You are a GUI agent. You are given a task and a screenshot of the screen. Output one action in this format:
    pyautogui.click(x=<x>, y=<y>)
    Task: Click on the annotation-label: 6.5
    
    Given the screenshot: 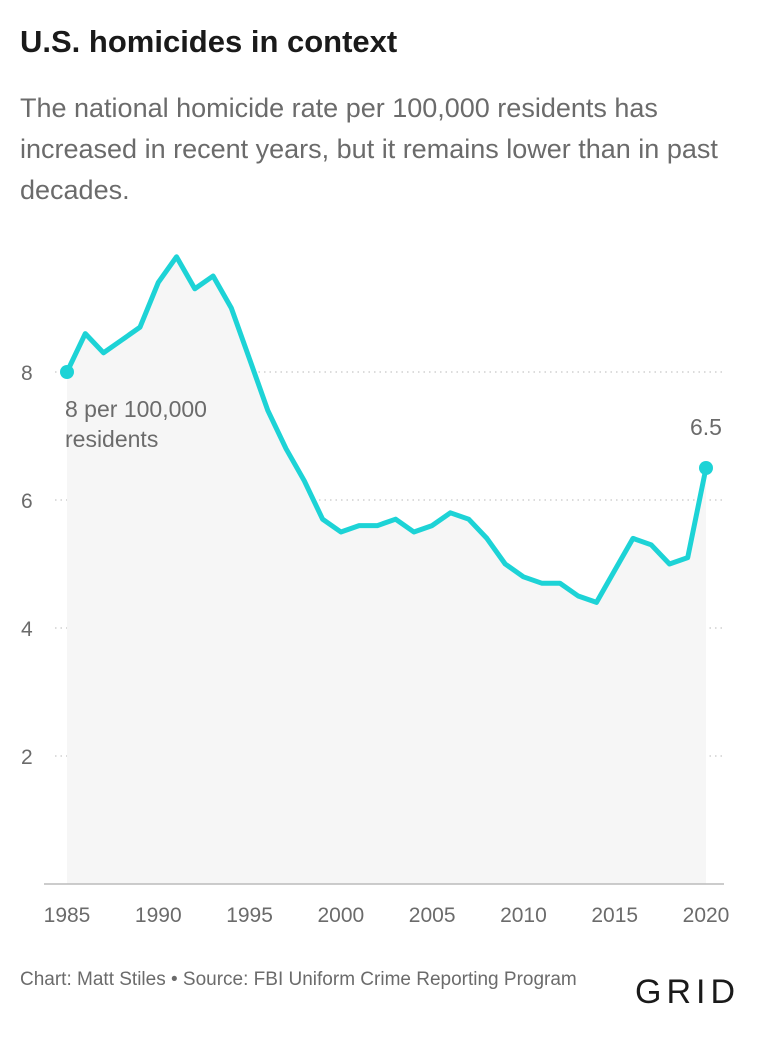 What is the action you would take?
    pyautogui.click(x=706, y=427)
    